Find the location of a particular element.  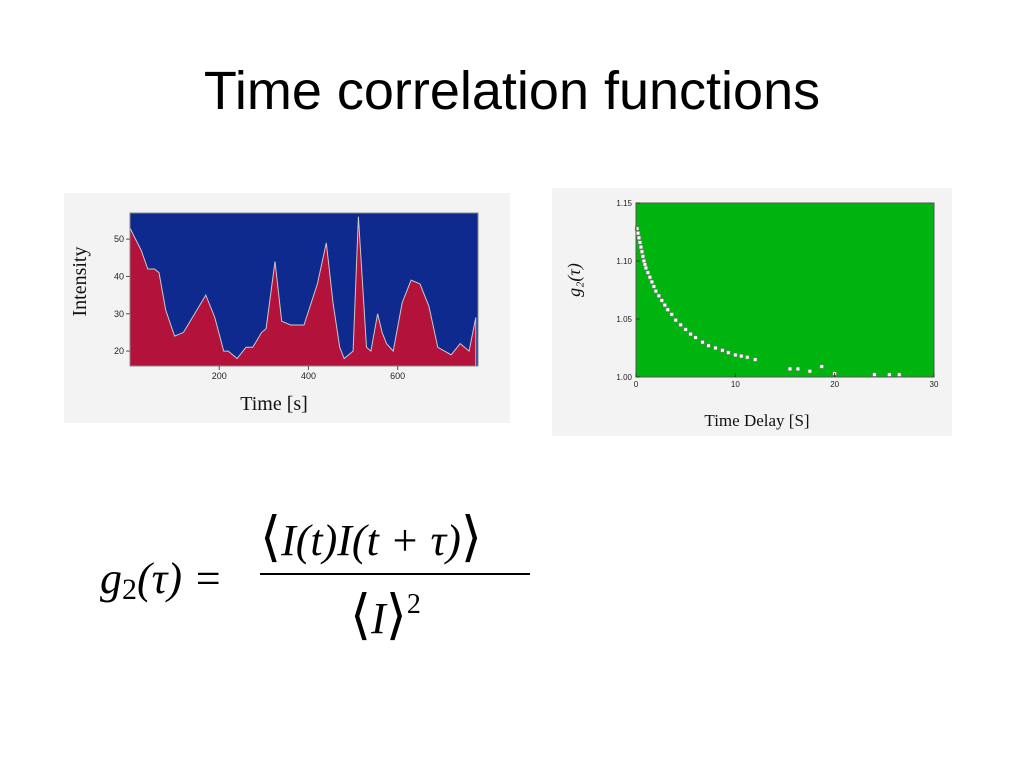

formula-g: g is located at coordinates (111, 578).